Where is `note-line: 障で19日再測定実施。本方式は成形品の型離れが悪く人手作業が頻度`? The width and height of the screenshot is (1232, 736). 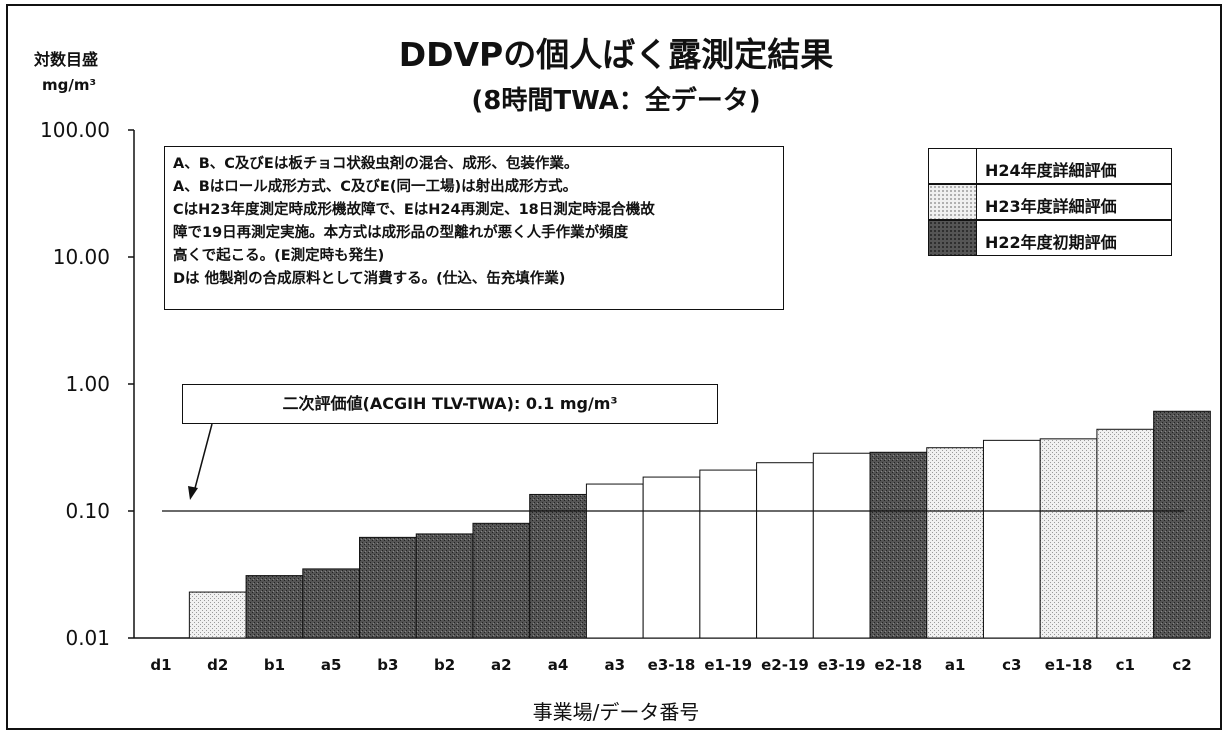
note-line: 障で19日再測定実施。本方式は成形品の型離れが悪く人手作業が頻度 is located at coordinates (401, 233).